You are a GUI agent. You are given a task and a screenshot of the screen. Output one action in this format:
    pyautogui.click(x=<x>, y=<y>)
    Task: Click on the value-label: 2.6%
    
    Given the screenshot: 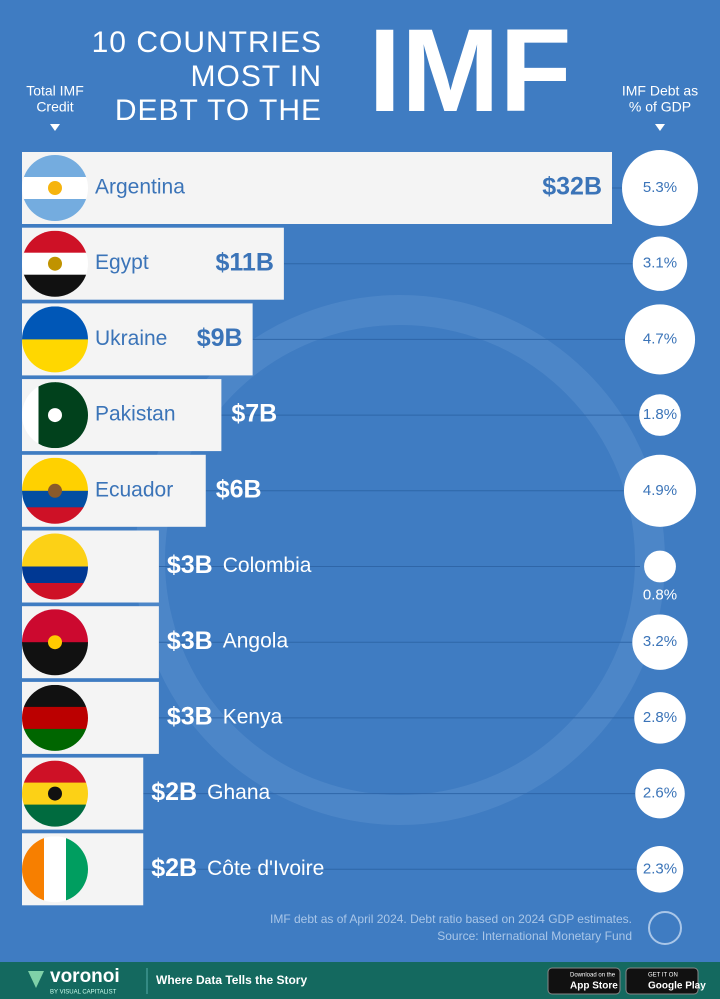 What is the action you would take?
    pyautogui.click(x=660, y=793)
    